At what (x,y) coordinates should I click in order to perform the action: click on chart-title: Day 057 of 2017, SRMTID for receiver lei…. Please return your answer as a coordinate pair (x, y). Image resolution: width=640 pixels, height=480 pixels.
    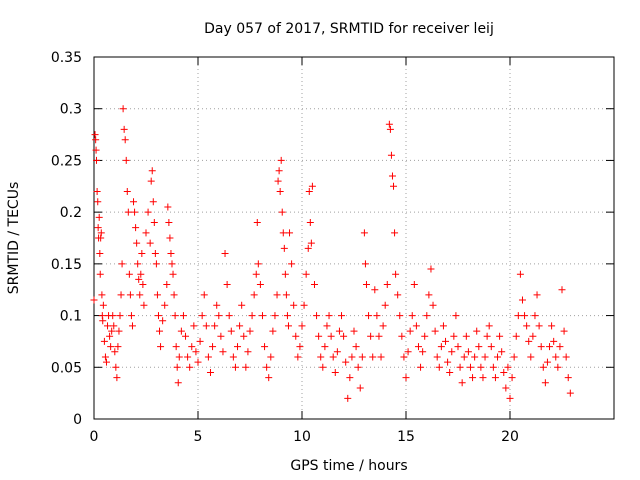
    Looking at the image, I should click on (349, 29).